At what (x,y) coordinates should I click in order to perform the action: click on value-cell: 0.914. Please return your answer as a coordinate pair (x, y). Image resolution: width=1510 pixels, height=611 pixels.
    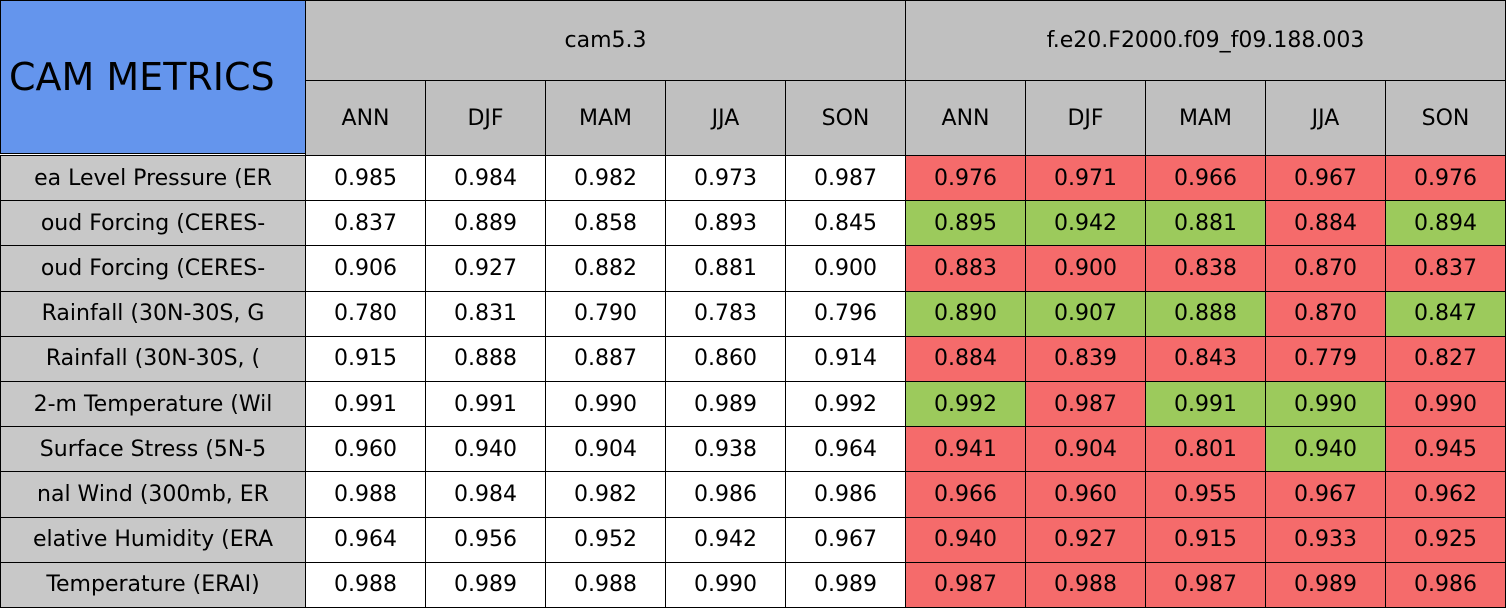
    Looking at the image, I should click on (845, 358).